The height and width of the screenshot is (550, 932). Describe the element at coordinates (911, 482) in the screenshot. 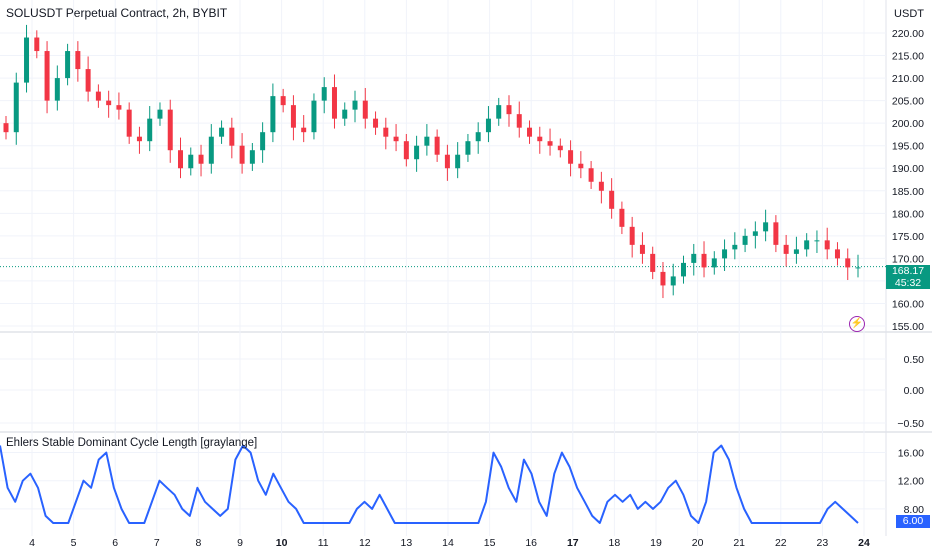

I see `indicator-tick-label: 12.00` at that location.